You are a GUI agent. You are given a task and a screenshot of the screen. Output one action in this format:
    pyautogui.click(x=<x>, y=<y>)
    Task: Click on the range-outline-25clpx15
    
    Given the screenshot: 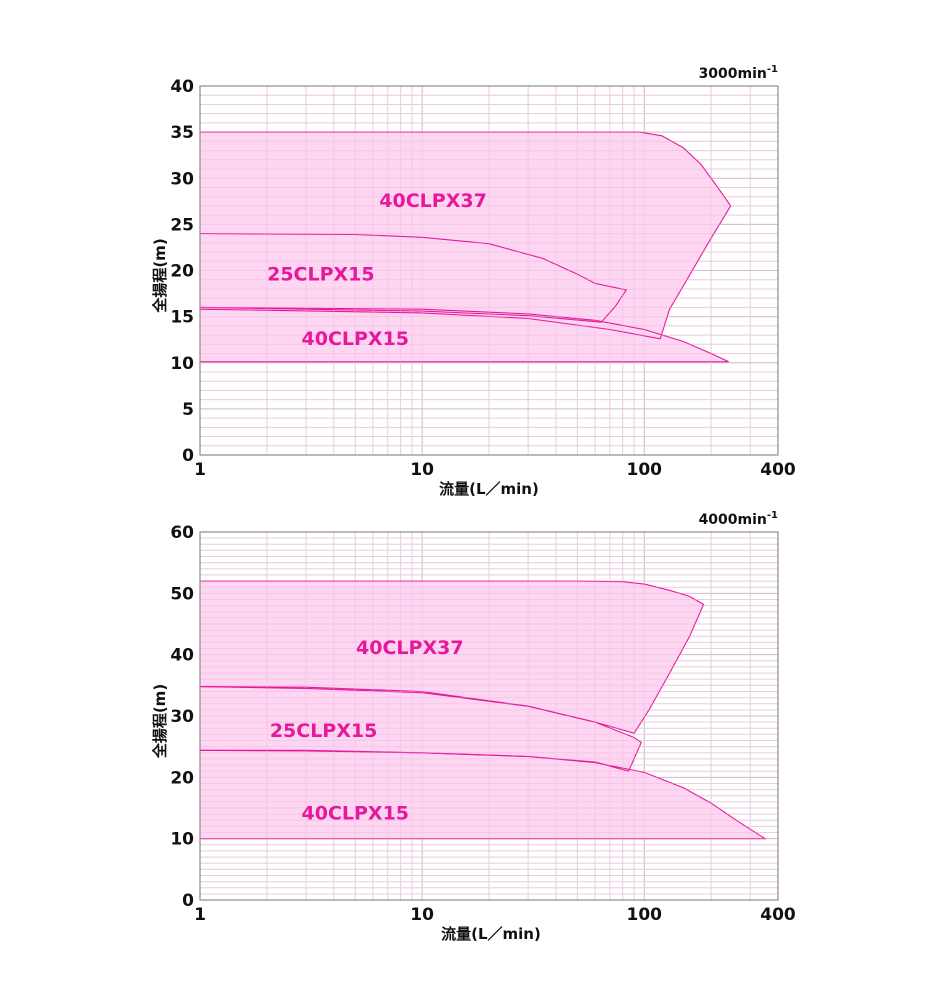 What is the action you would take?
    pyautogui.click(x=413, y=278)
    